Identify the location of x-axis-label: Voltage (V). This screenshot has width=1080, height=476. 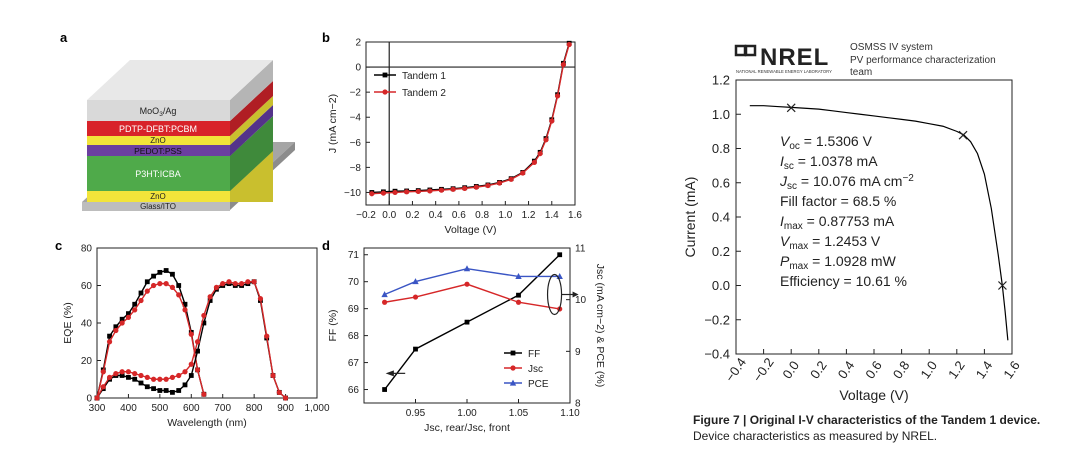
(471, 230).